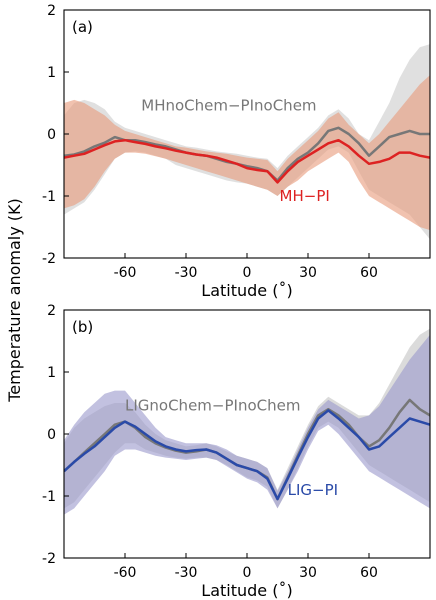  Describe the element at coordinates (49, 197) in the screenshot. I see `panel-a-y-tick-label: -1` at that location.